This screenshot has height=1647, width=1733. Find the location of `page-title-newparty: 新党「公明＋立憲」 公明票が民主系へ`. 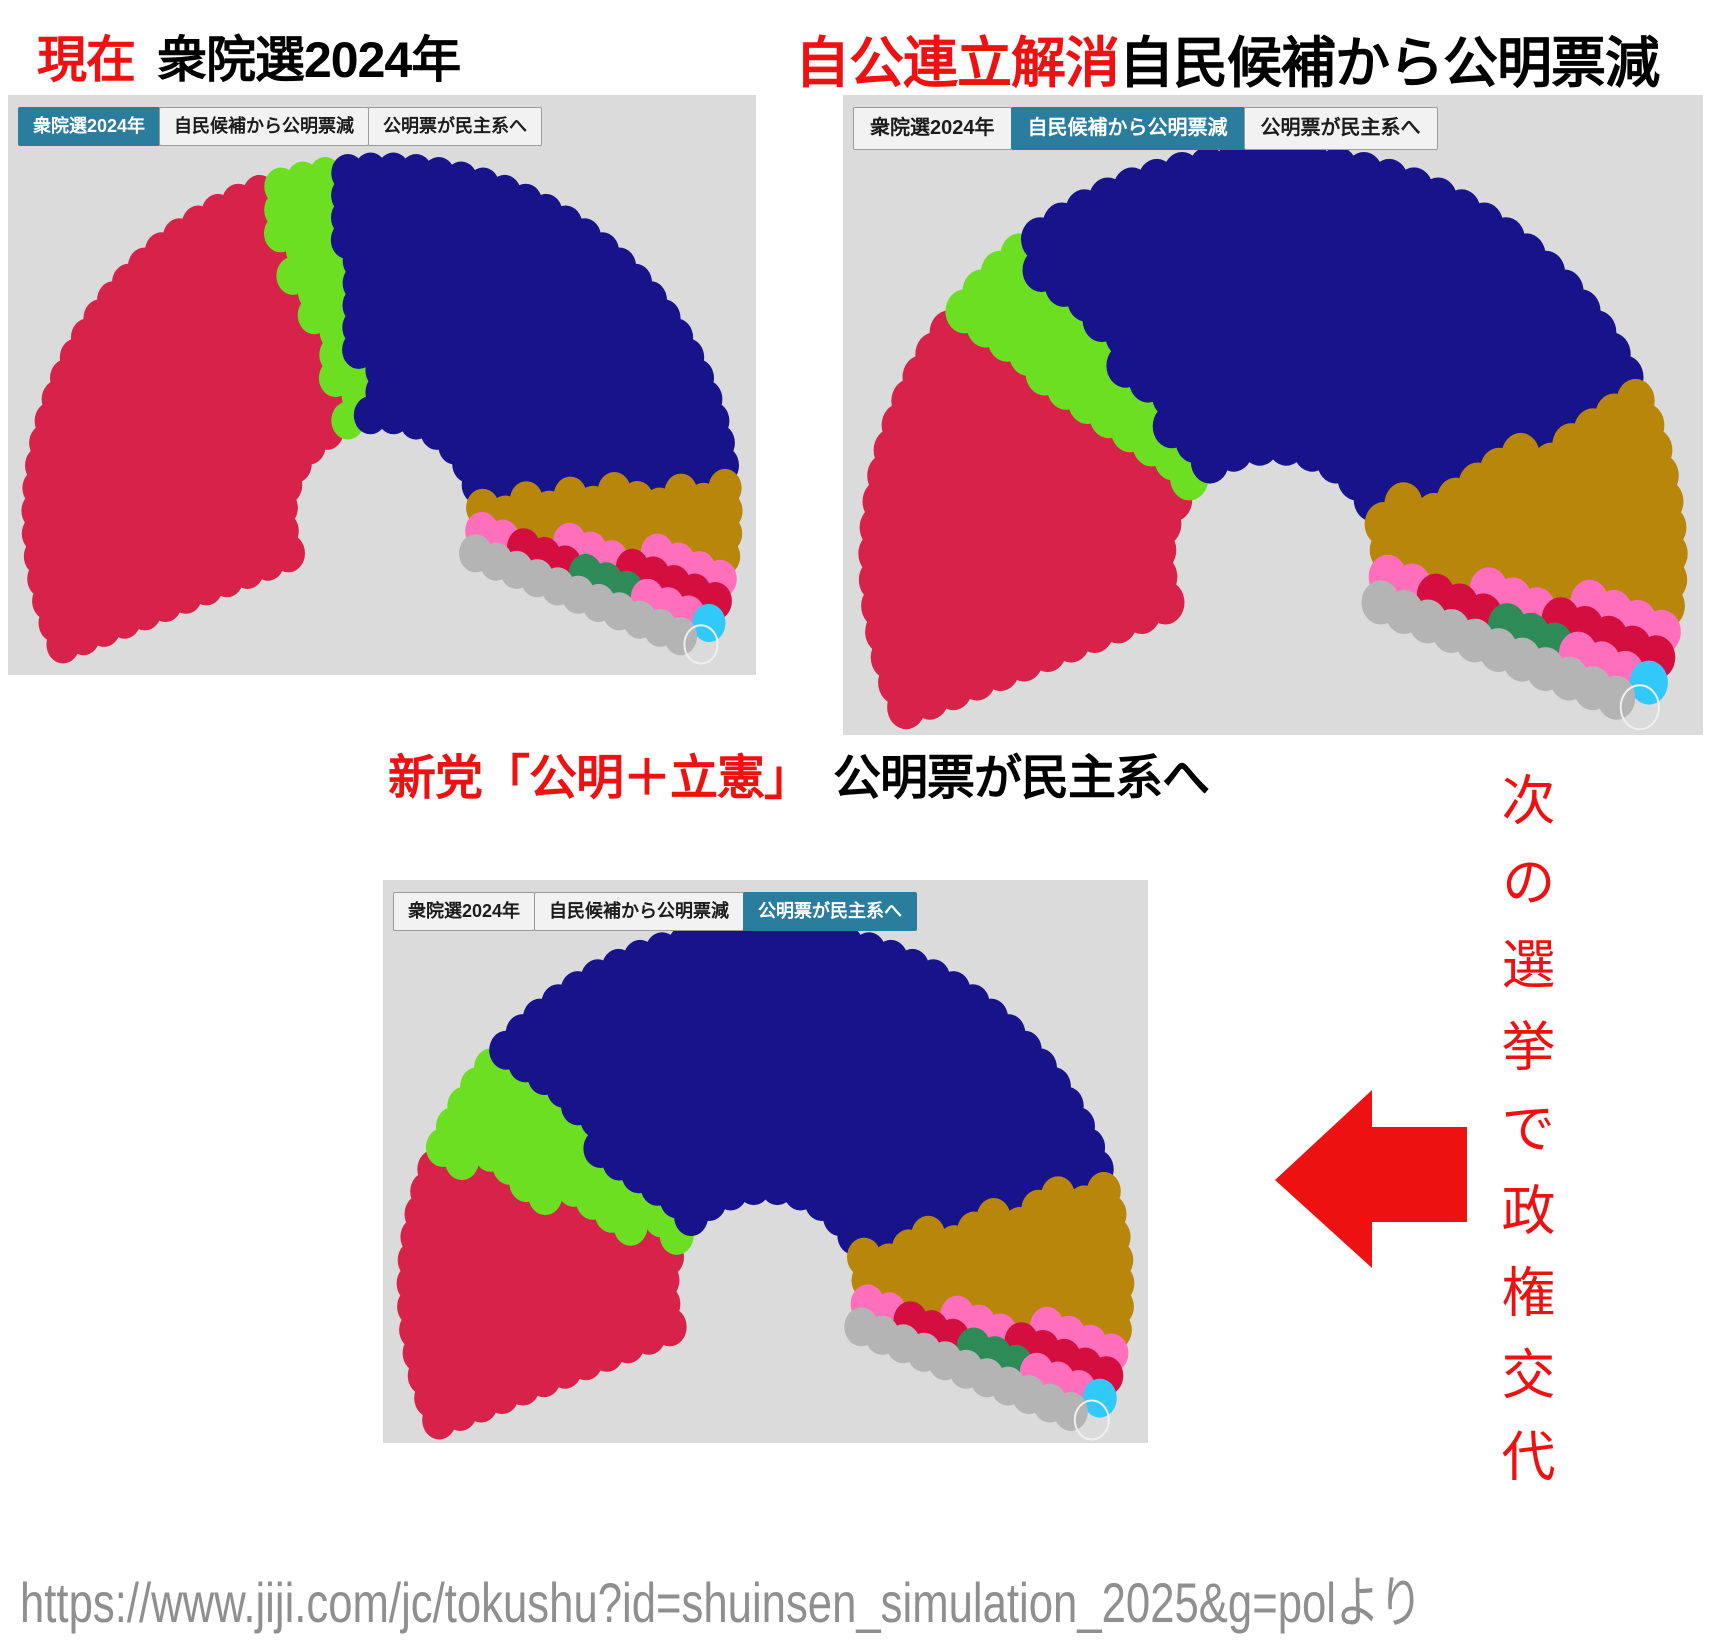

page-title-newparty: 新党「公明＋立憲」 公明票が民主系へ is located at coordinates (799, 773).